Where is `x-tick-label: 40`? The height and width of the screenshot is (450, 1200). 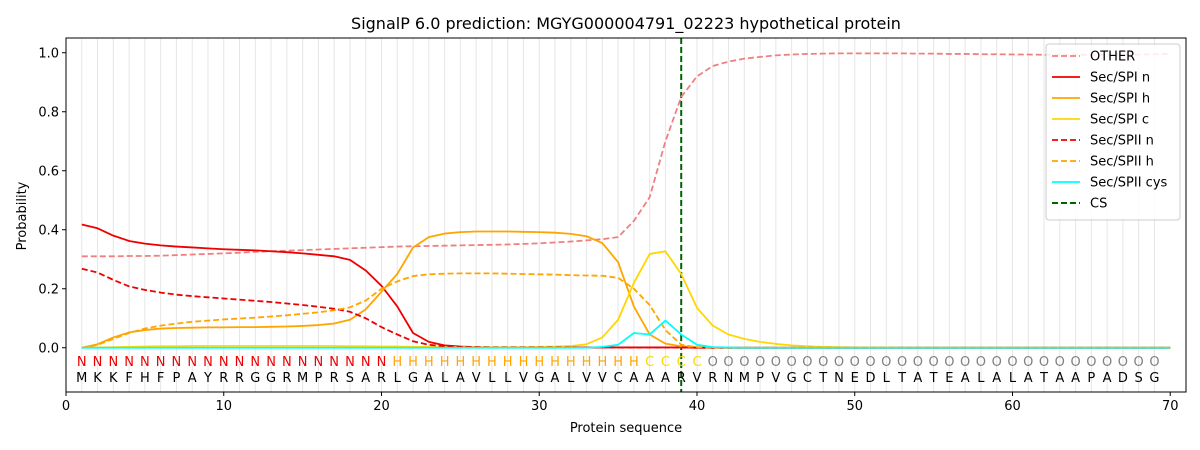 x-tick-label: 40 is located at coordinates (697, 406).